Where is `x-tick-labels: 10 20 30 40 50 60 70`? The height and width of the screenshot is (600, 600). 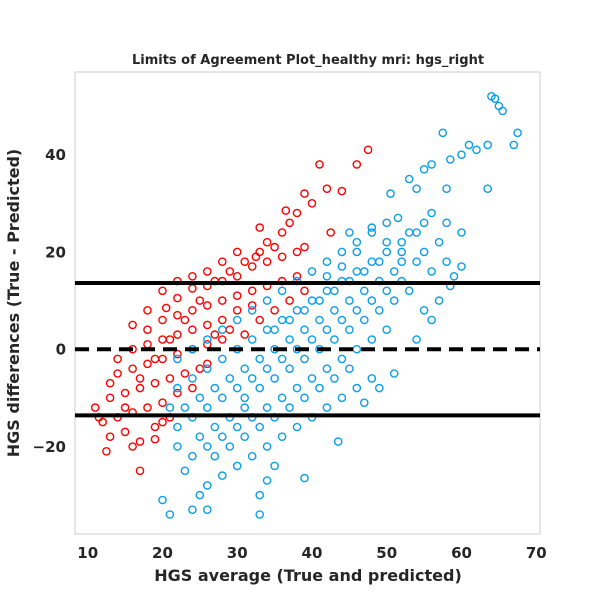 x-tick-labels: 10 20 30 40 50 60 70 is located at coordinates (311, 553).